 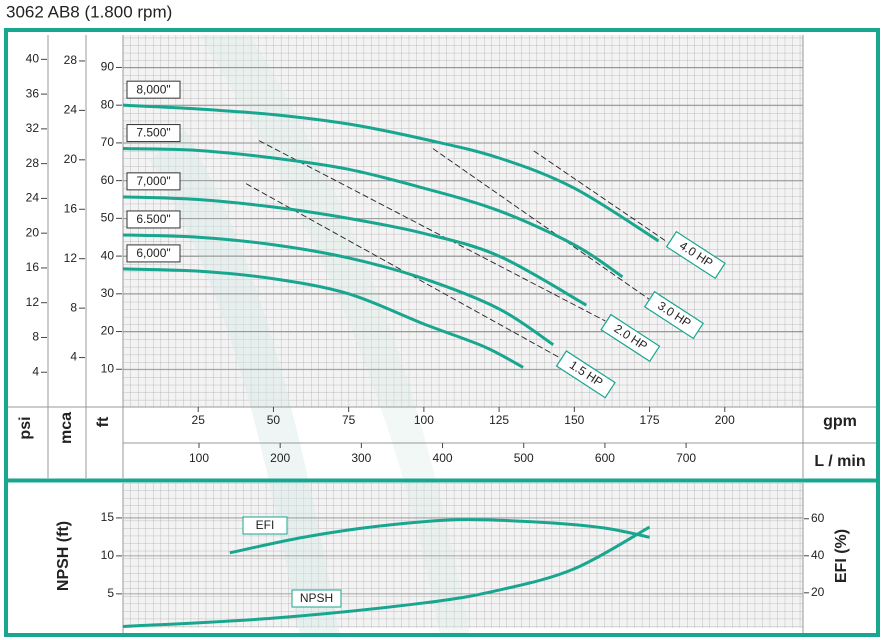 I want to click on x2-tick-label: 700, so click(x=686, y=458).